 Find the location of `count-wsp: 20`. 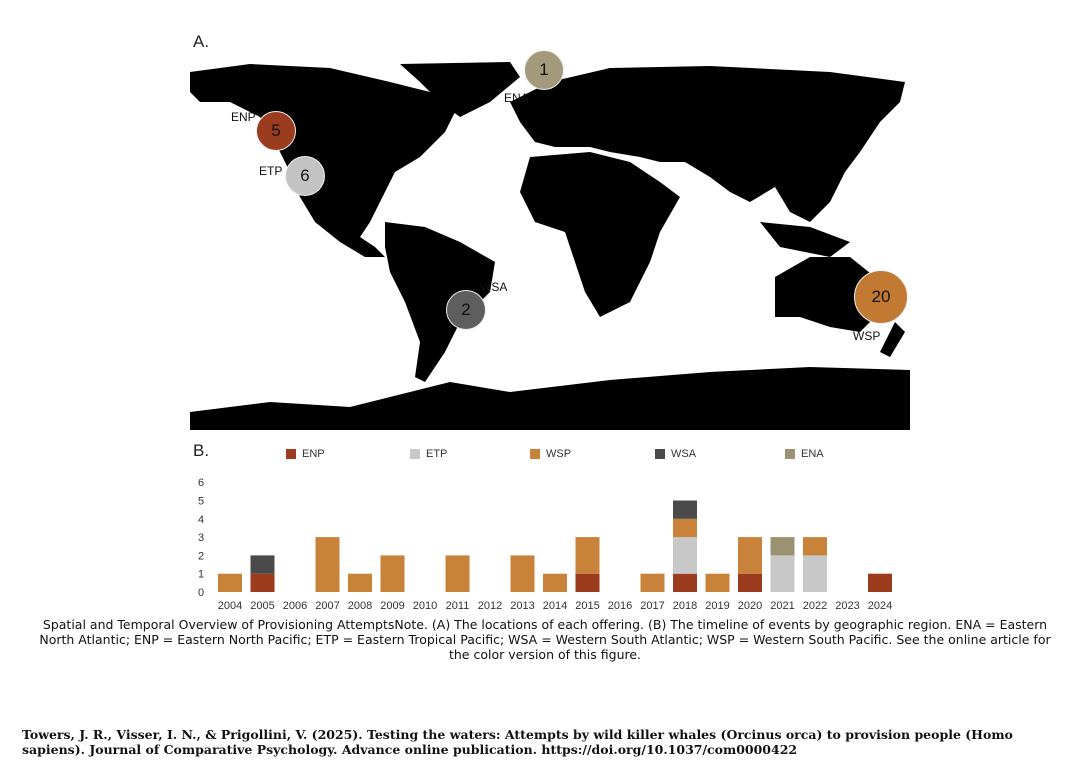

count-wsp: 20 is located at coordinates (881, 296).